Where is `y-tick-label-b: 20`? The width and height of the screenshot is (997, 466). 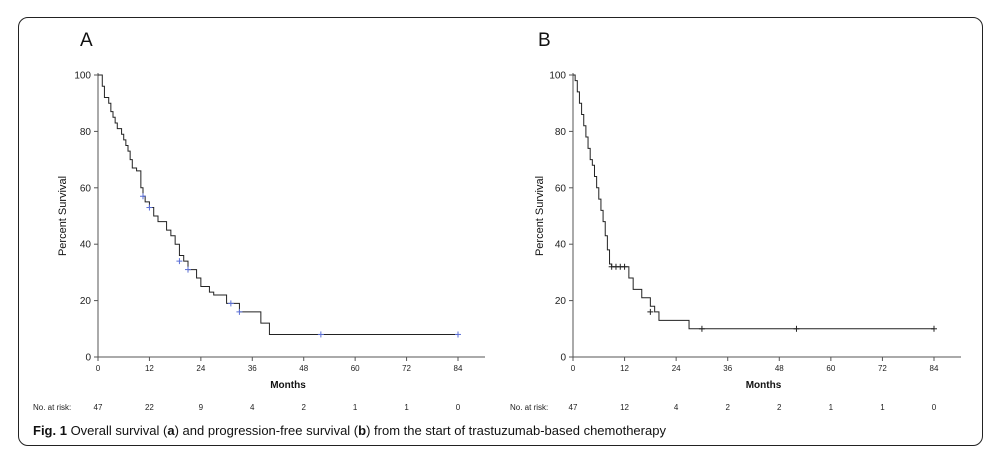 y-tick-label-b: 20 is located at coordinates (561, 301).